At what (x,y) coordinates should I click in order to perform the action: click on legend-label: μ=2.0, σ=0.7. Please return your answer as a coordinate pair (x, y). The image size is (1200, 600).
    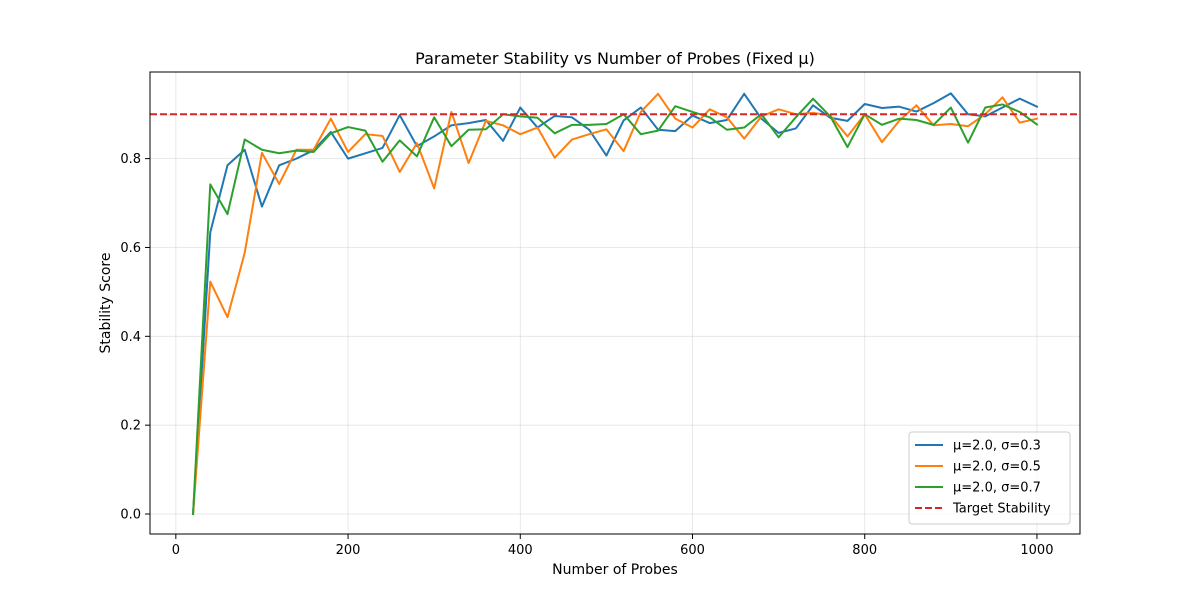
    Looking at the image, I should click on (997, 488).